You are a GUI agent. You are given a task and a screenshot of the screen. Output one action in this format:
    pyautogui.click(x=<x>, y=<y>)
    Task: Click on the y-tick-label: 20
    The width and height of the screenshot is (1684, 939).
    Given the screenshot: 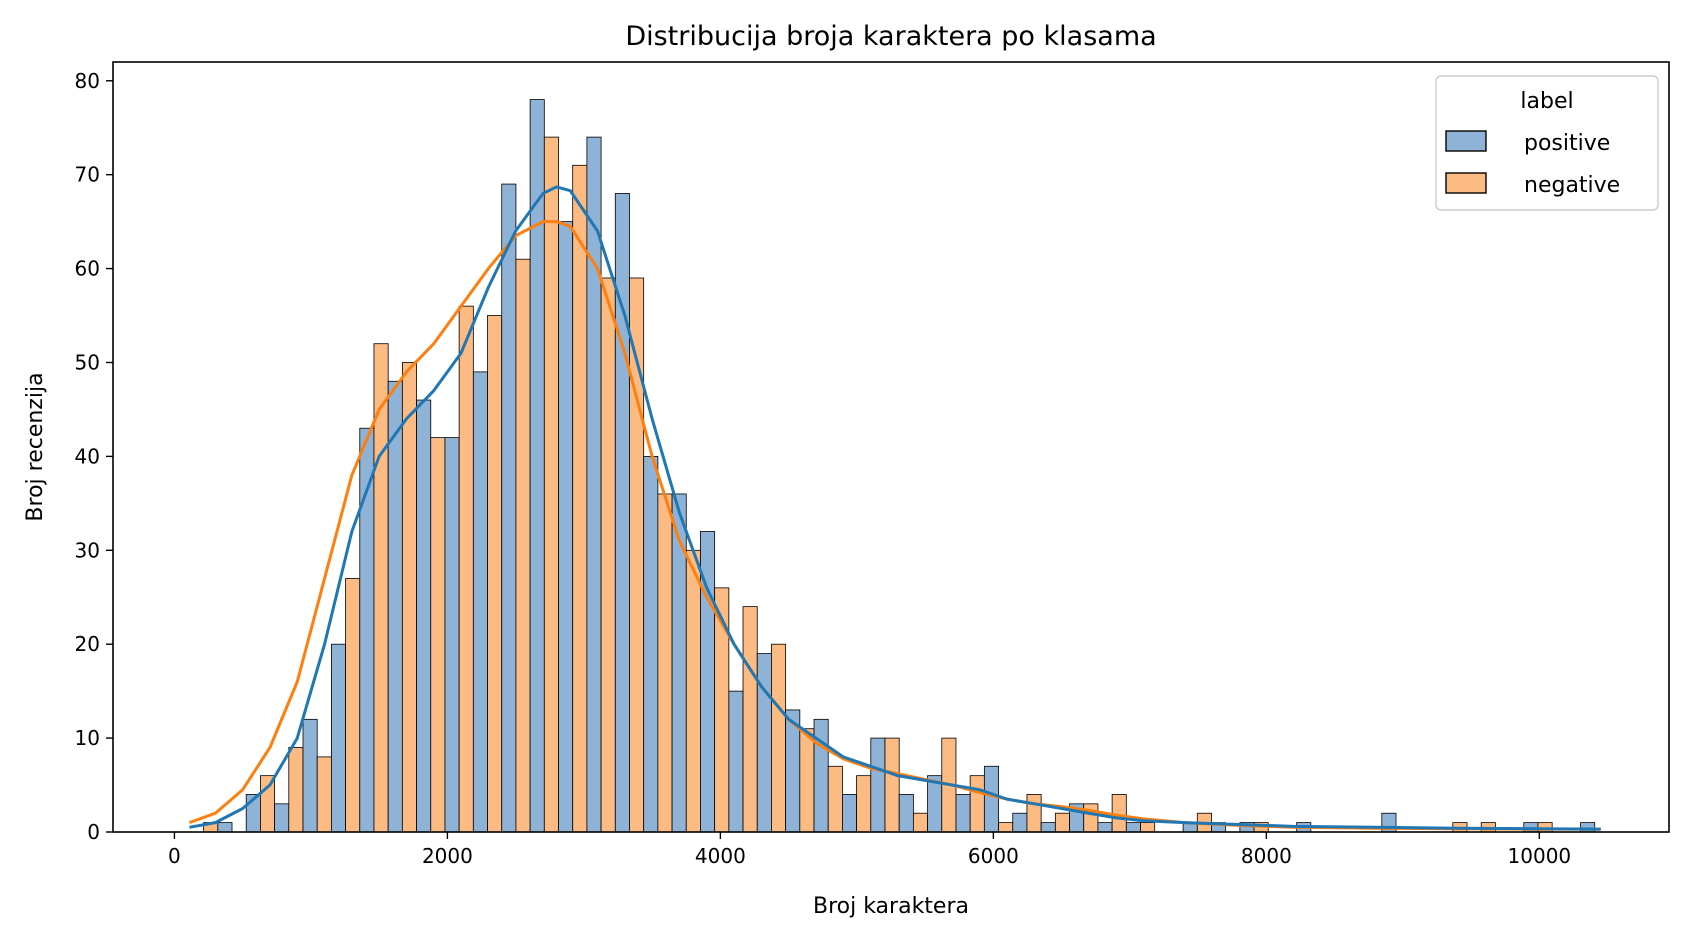 What is the action you would take?
    pyautogui.click(x=87, y=644)
    